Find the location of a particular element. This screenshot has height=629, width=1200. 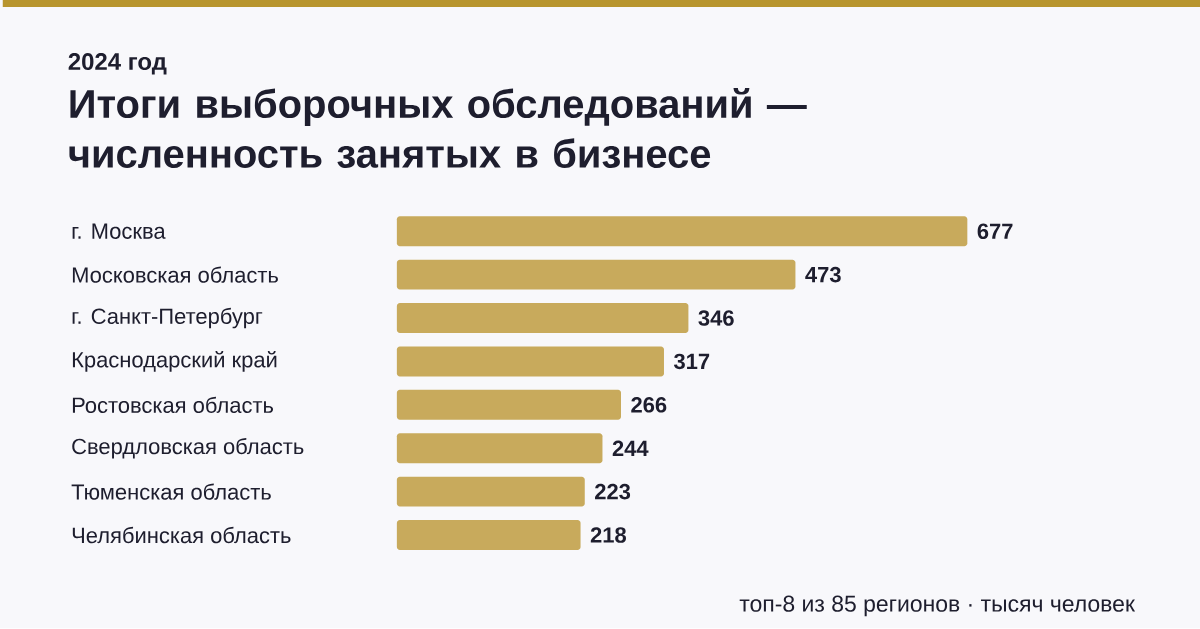

data-label: 218 is located at coordinates (608, 535).